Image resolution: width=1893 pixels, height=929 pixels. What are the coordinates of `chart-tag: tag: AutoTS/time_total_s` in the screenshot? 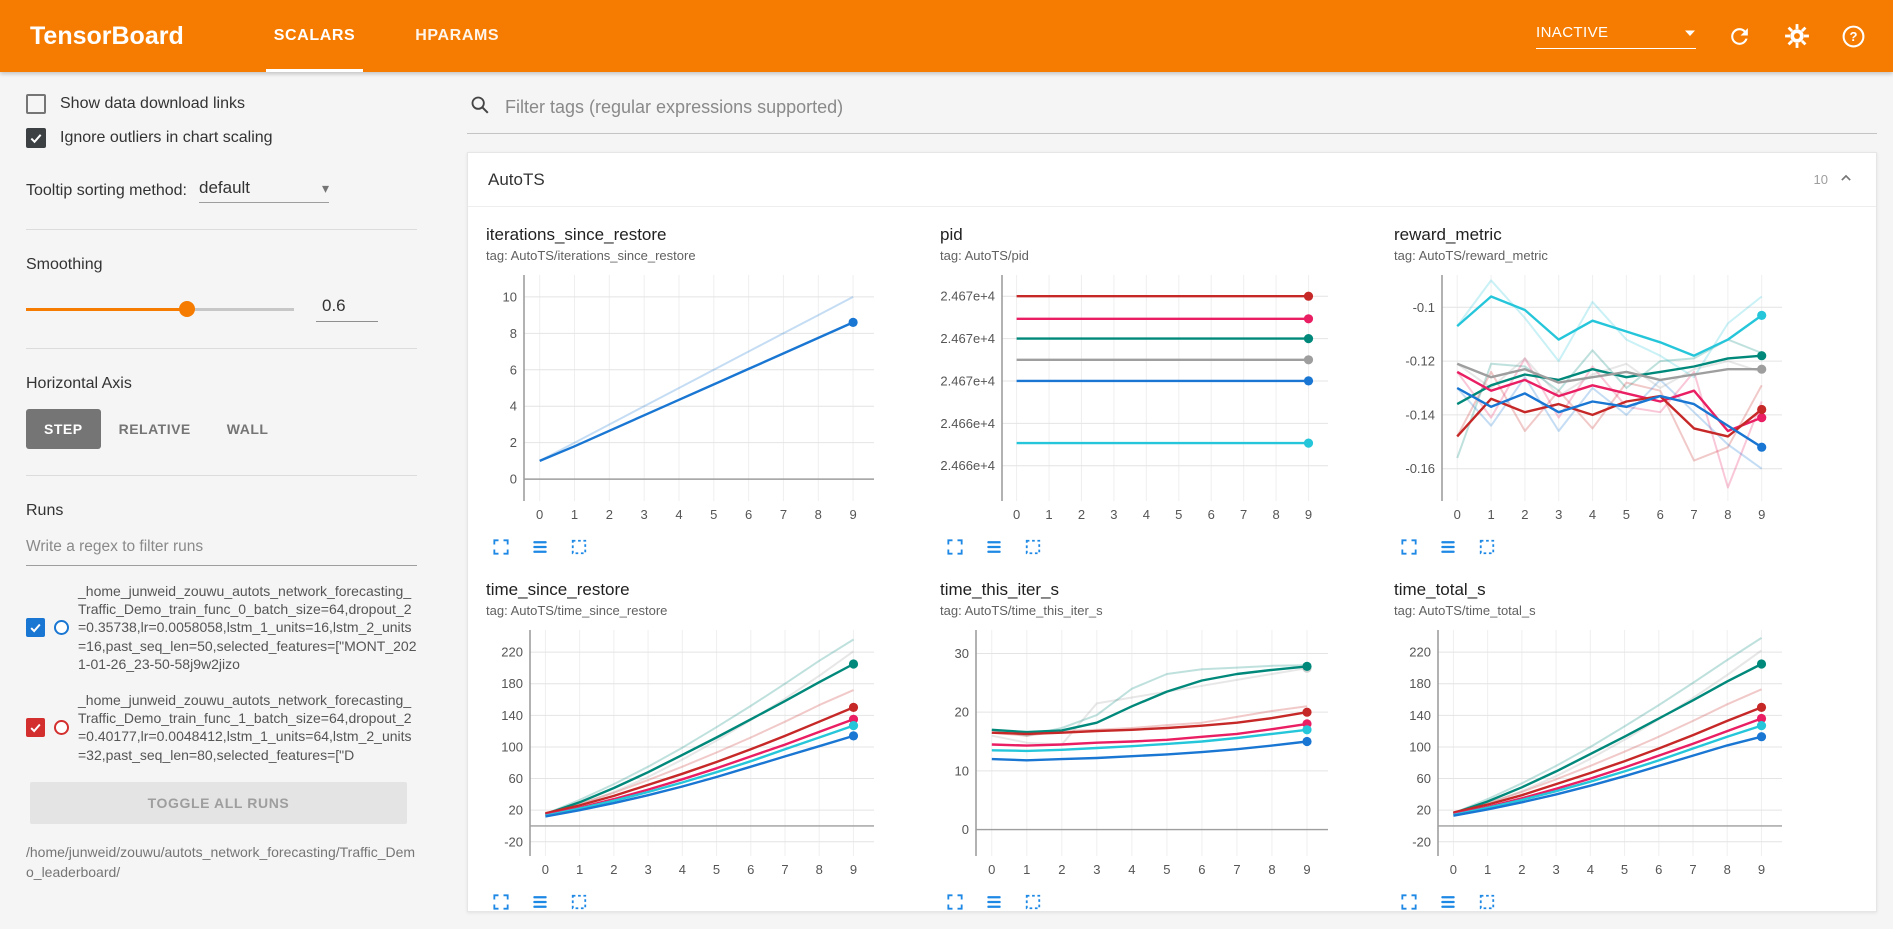 It's located at (1465, 610).